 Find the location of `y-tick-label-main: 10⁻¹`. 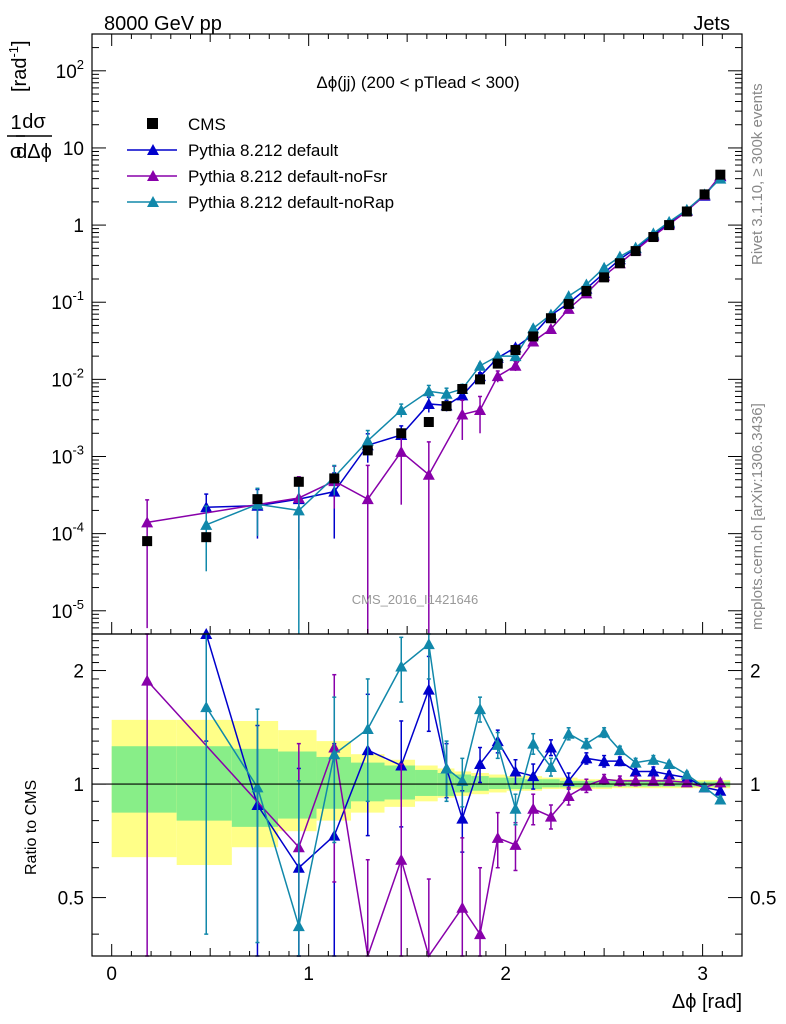

y-tick-label-main: 10⁻¹ is located at coordinates (67, 301).